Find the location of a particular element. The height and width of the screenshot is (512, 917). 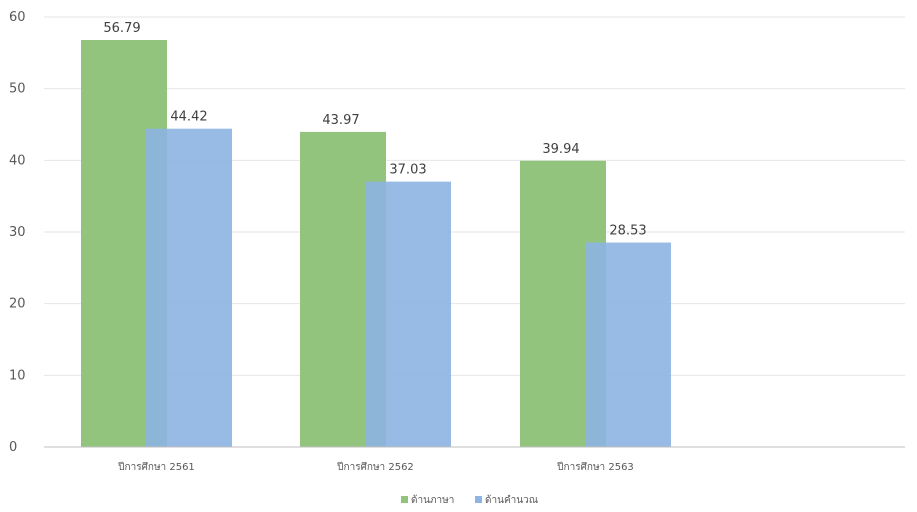

y-tick-label: 30 is located at coordinates (17, 232).